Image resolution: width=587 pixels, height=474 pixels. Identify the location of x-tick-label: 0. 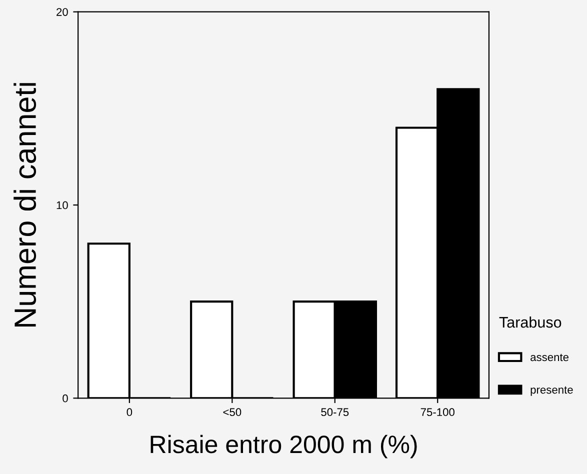
(129, 412).